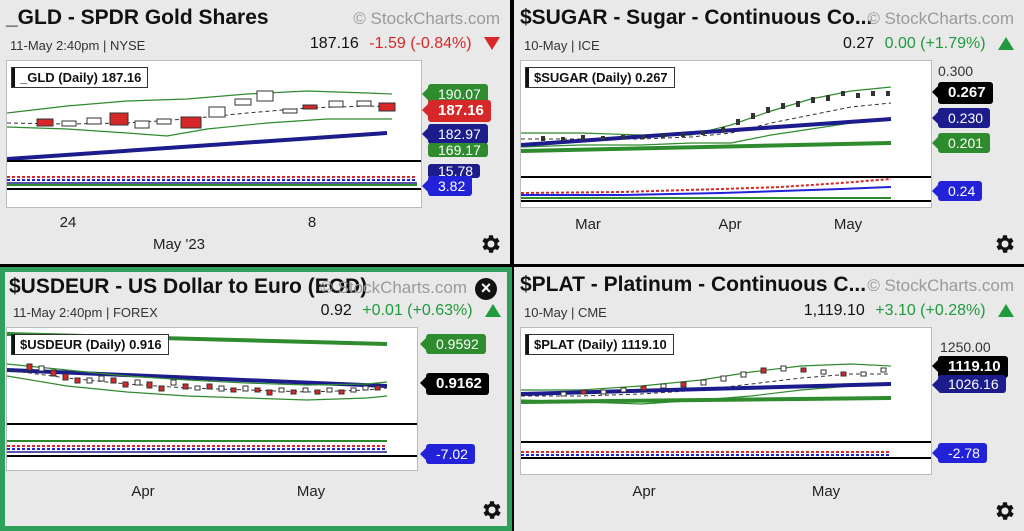  Describe the element at coordinates (214, 134) in the screenshot. I see `price-chart: _GLD (Daily) 187.16` at that location.